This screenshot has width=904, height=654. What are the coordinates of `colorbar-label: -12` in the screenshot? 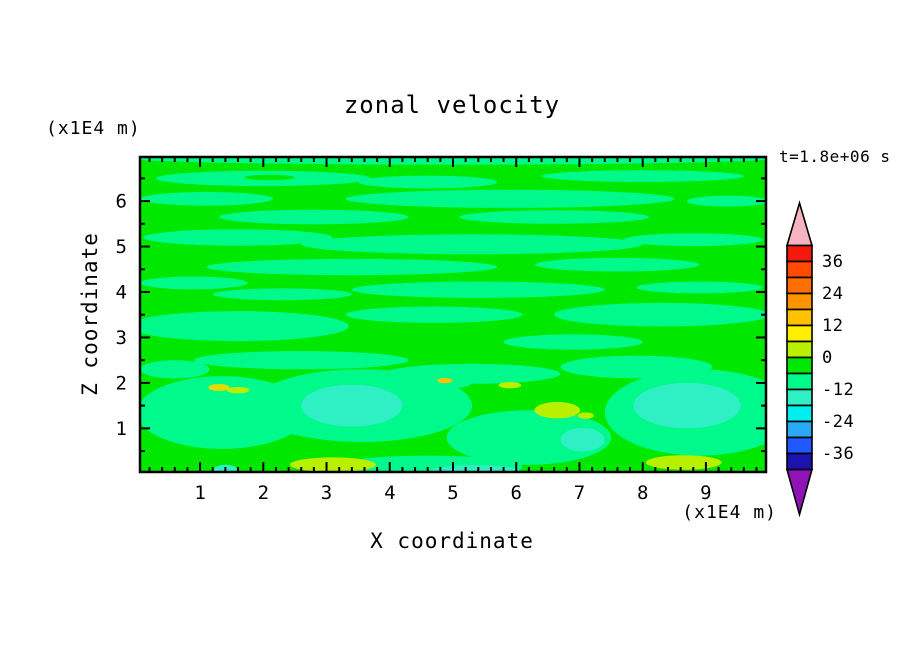 It's located at (838, 390).